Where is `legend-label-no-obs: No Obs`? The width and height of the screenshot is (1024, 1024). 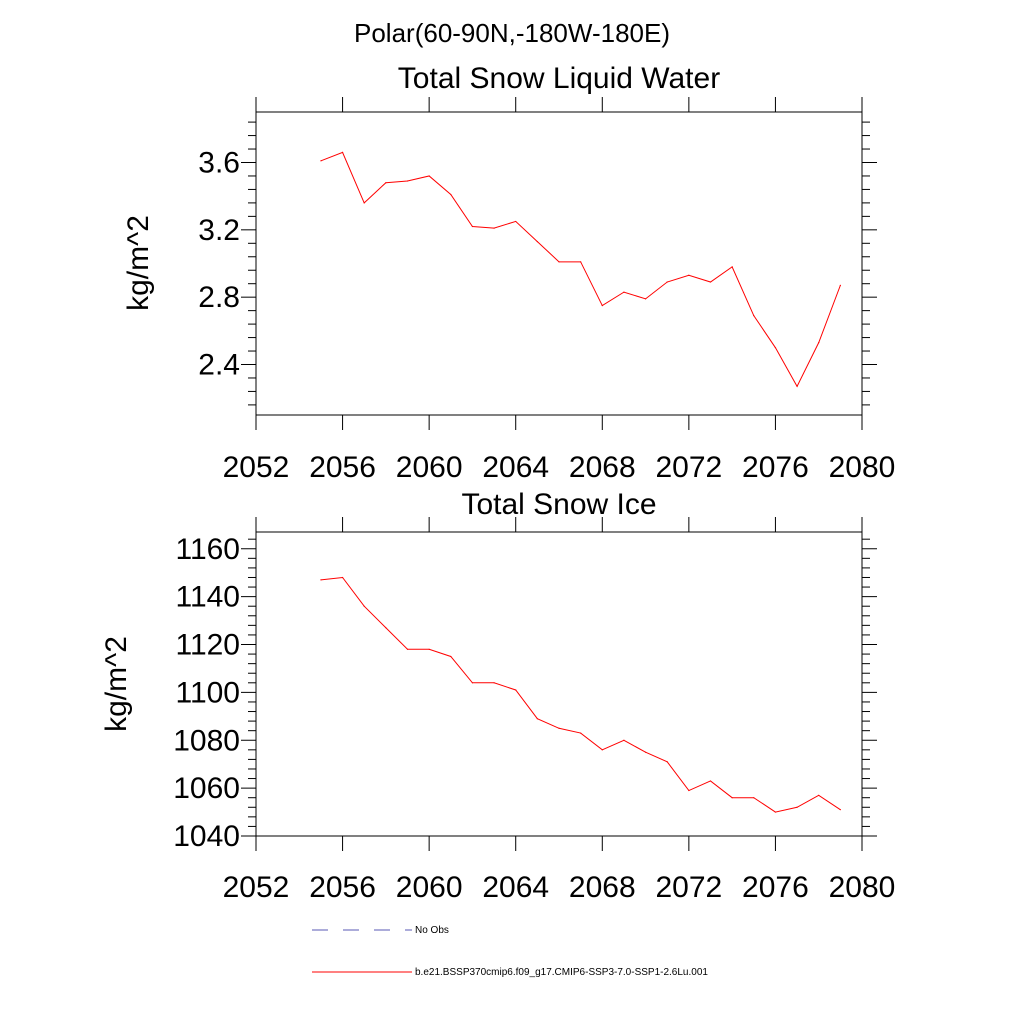
legend-label-no-obs: No Obs is located at coordinates (432, 930).